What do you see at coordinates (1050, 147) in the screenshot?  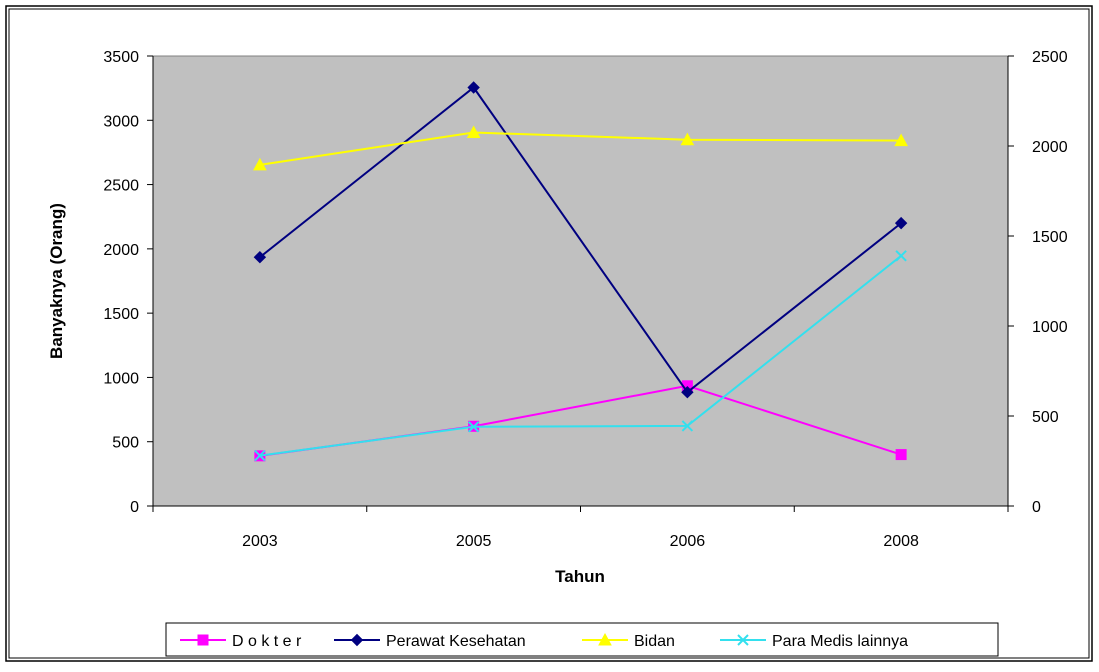 I see `y-right-tick-label: 2000` at bounding box center [1050, 147].